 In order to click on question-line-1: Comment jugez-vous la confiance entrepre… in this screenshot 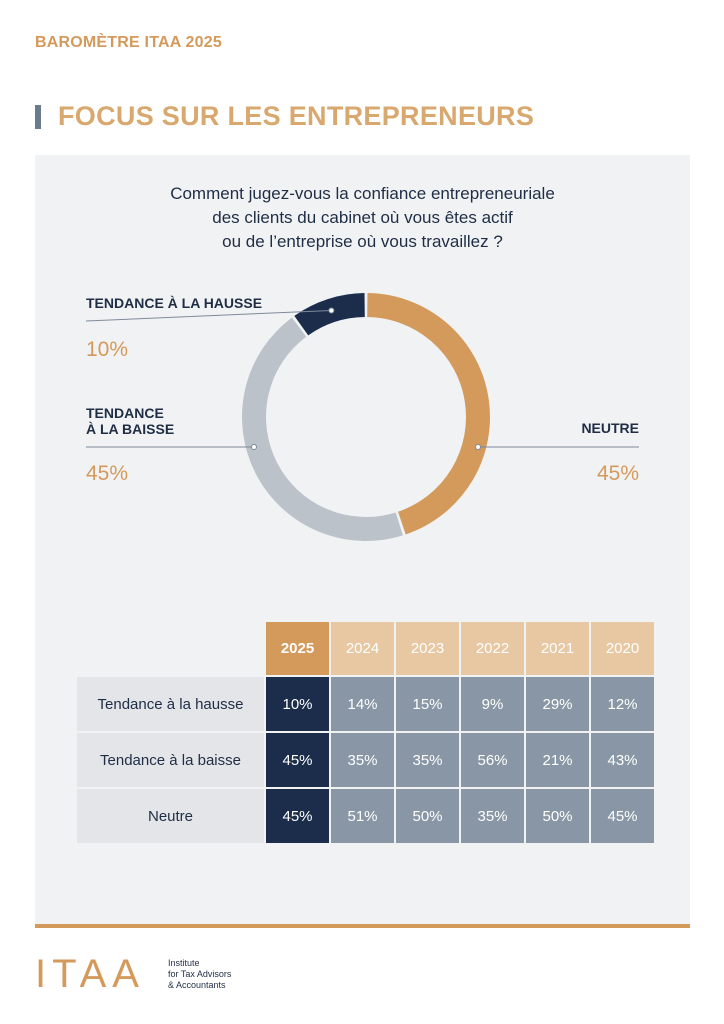, I will do `click(362, 193)`.